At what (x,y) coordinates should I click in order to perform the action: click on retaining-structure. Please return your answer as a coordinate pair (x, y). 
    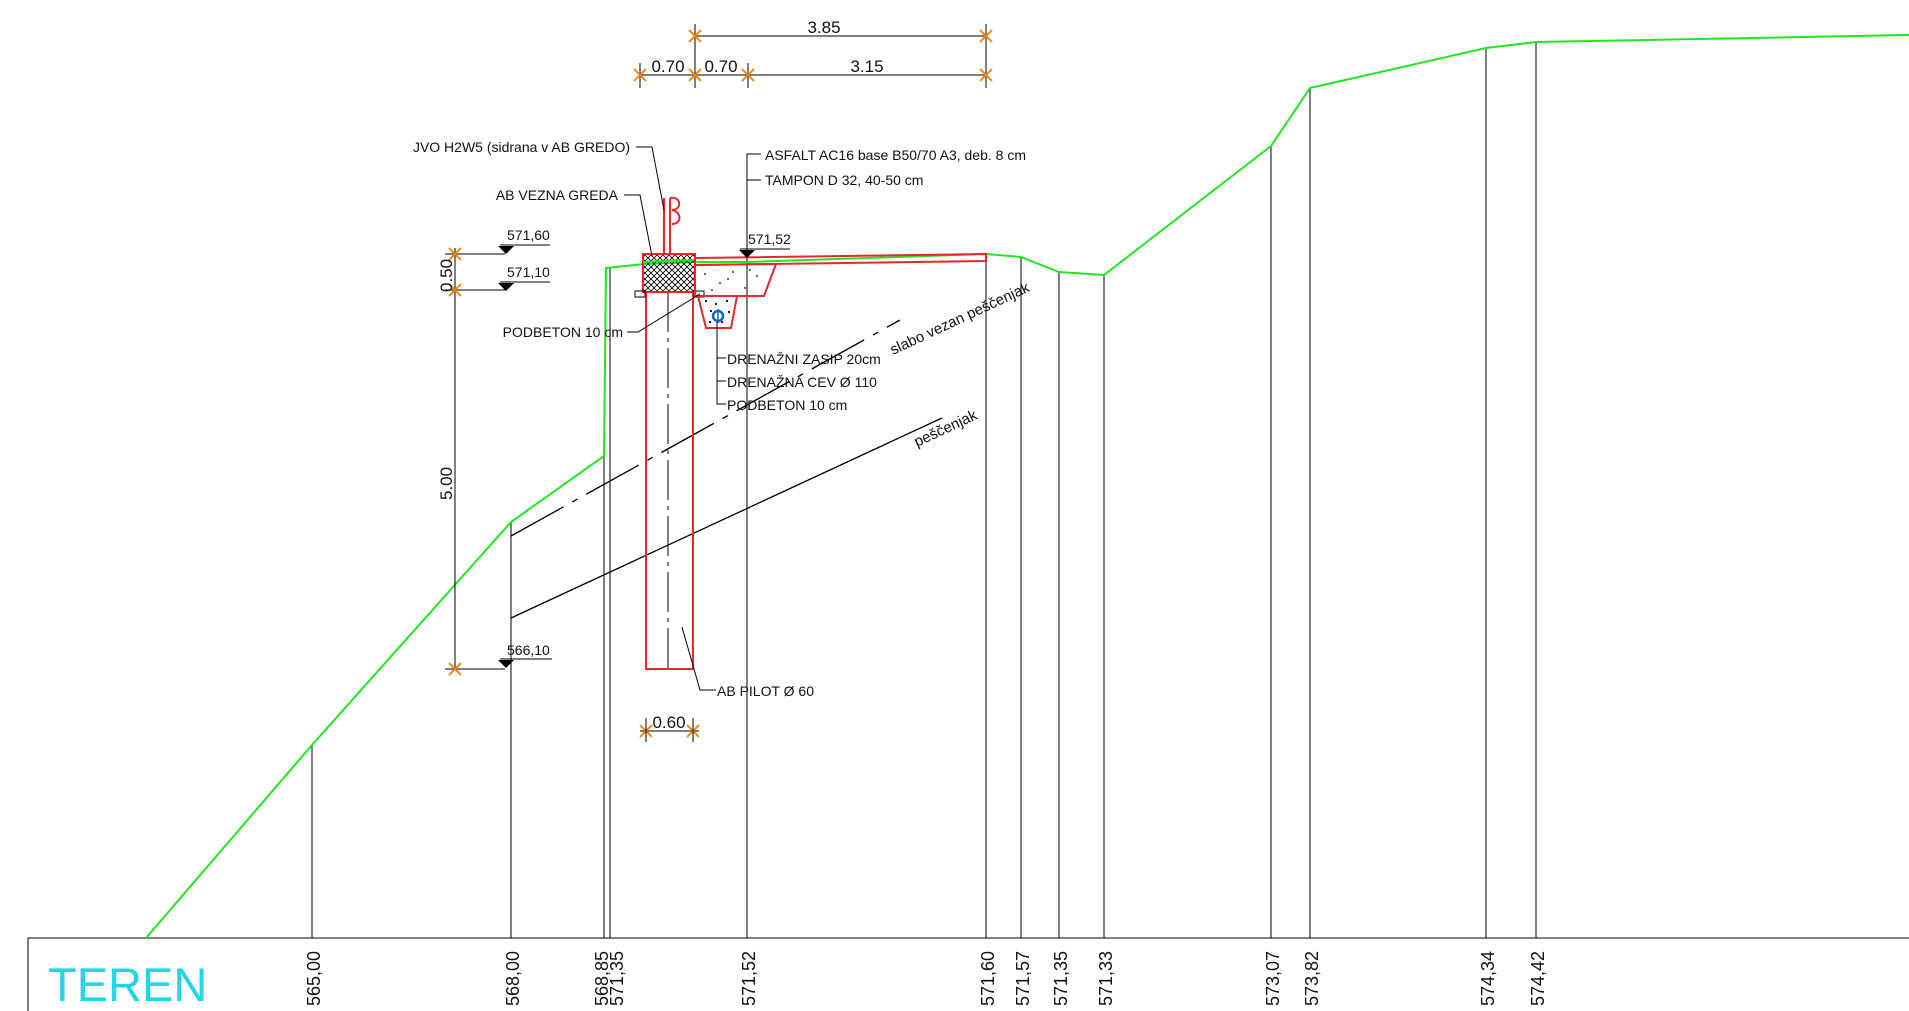
    Looking at the image, I should click on (810, 433).